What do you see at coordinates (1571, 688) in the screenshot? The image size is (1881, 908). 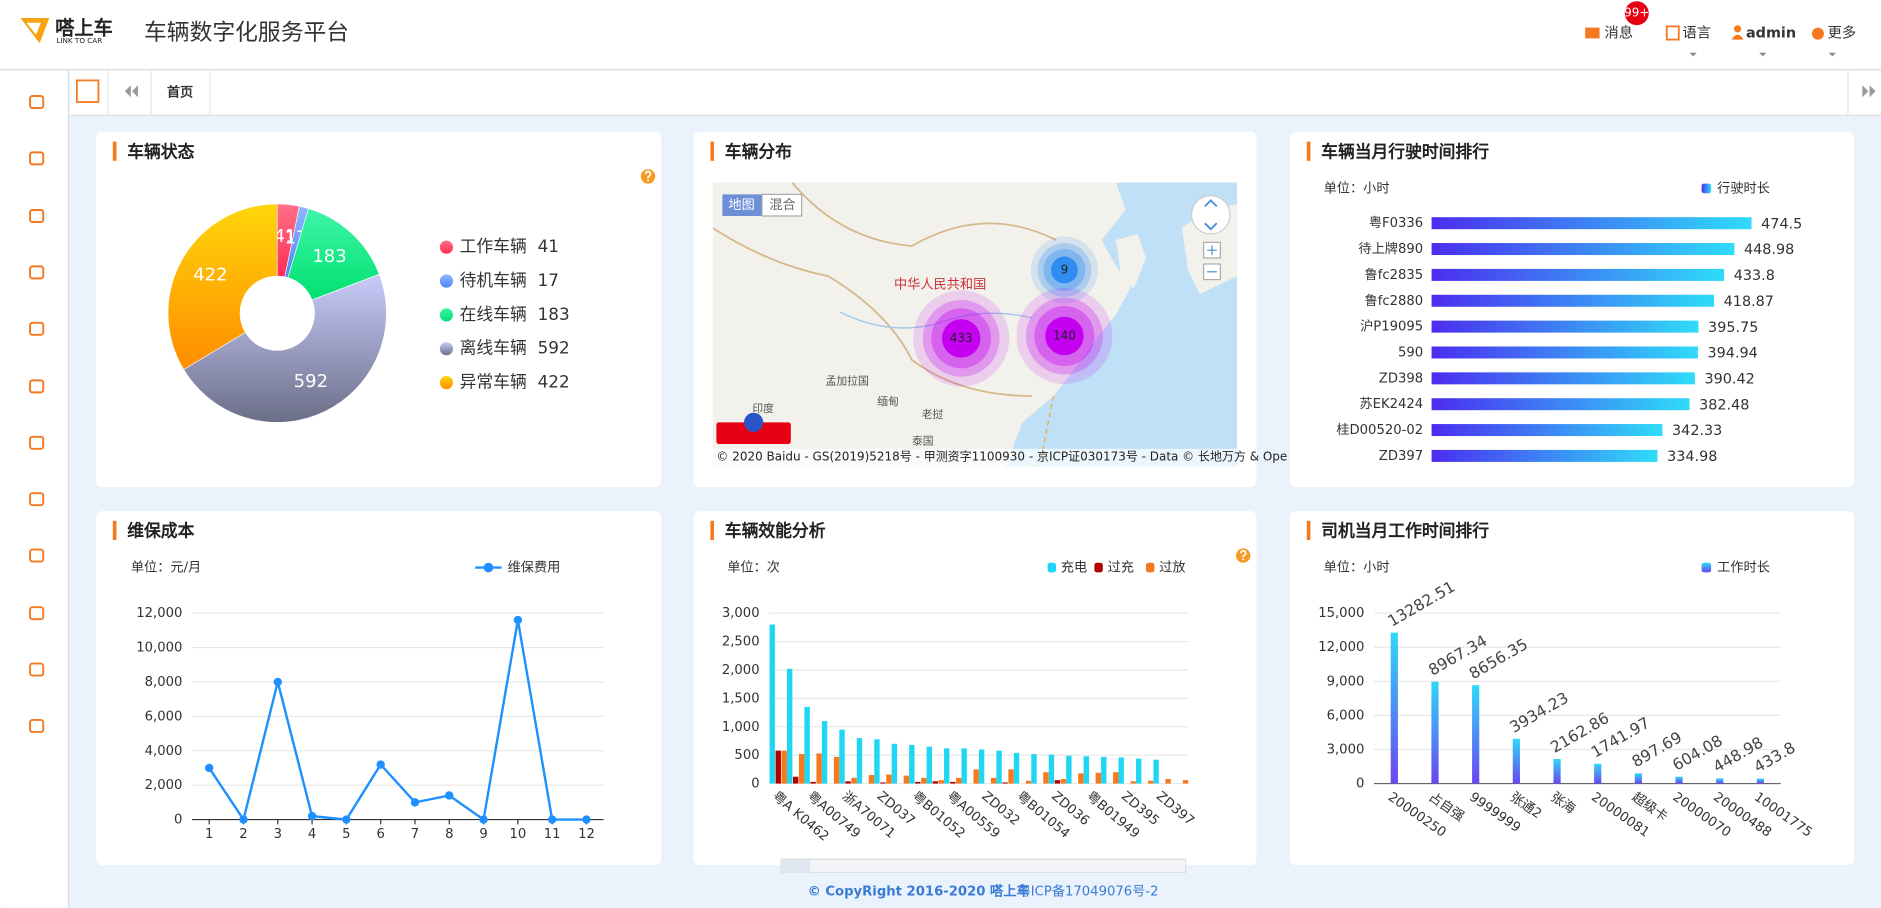 I see `panel` at bounding box center [1571, 688].